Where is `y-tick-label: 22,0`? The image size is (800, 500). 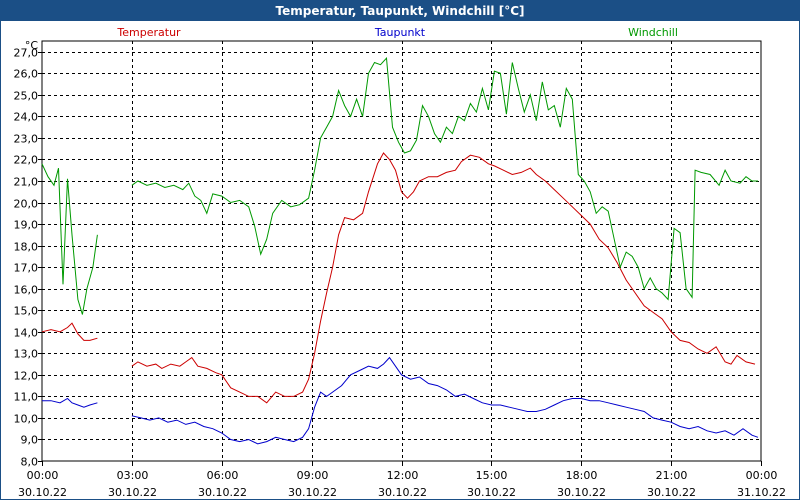
y-tick-label: 22,0 is located at coordinates (26, 160).